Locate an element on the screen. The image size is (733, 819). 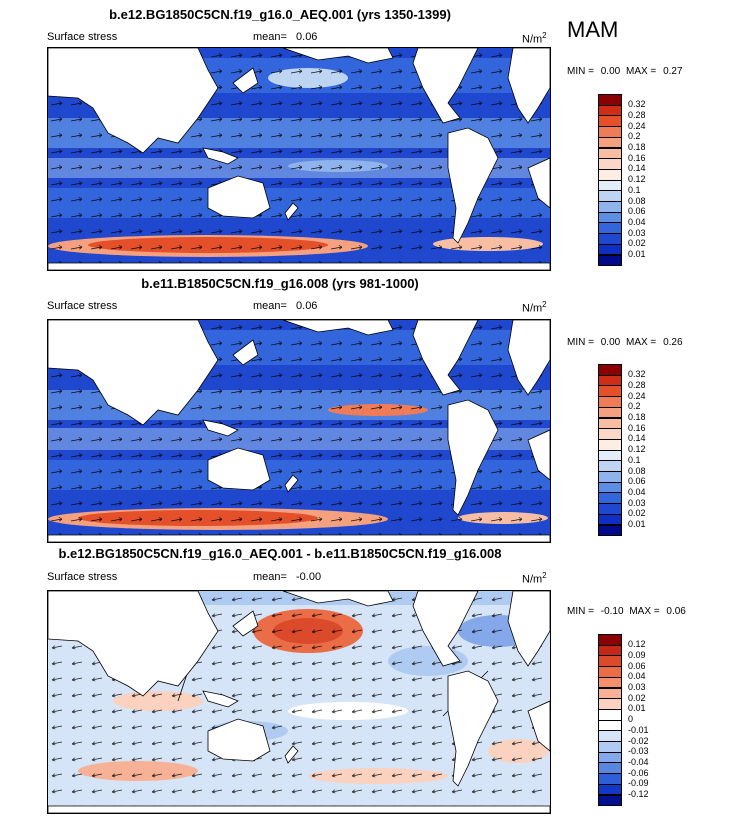
panel-3-mean: mean= -0.00 is located at coordinates (287, 577).